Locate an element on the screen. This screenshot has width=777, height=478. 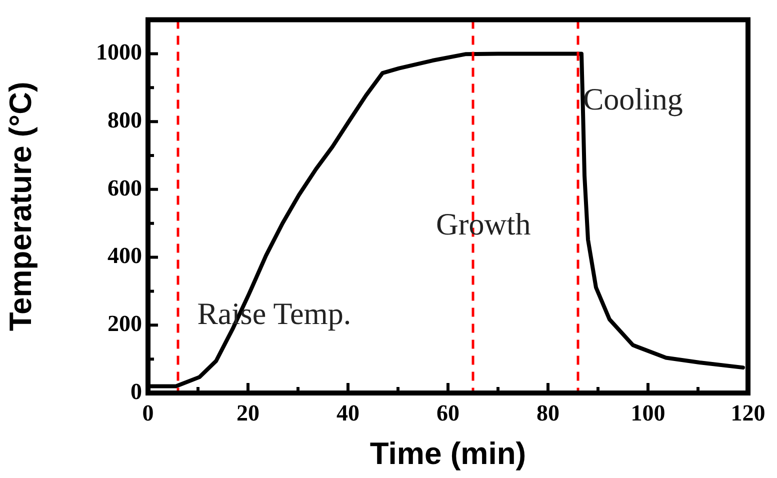
y-axis-title: Temperature (°C) is located at coordinates (20, 207).